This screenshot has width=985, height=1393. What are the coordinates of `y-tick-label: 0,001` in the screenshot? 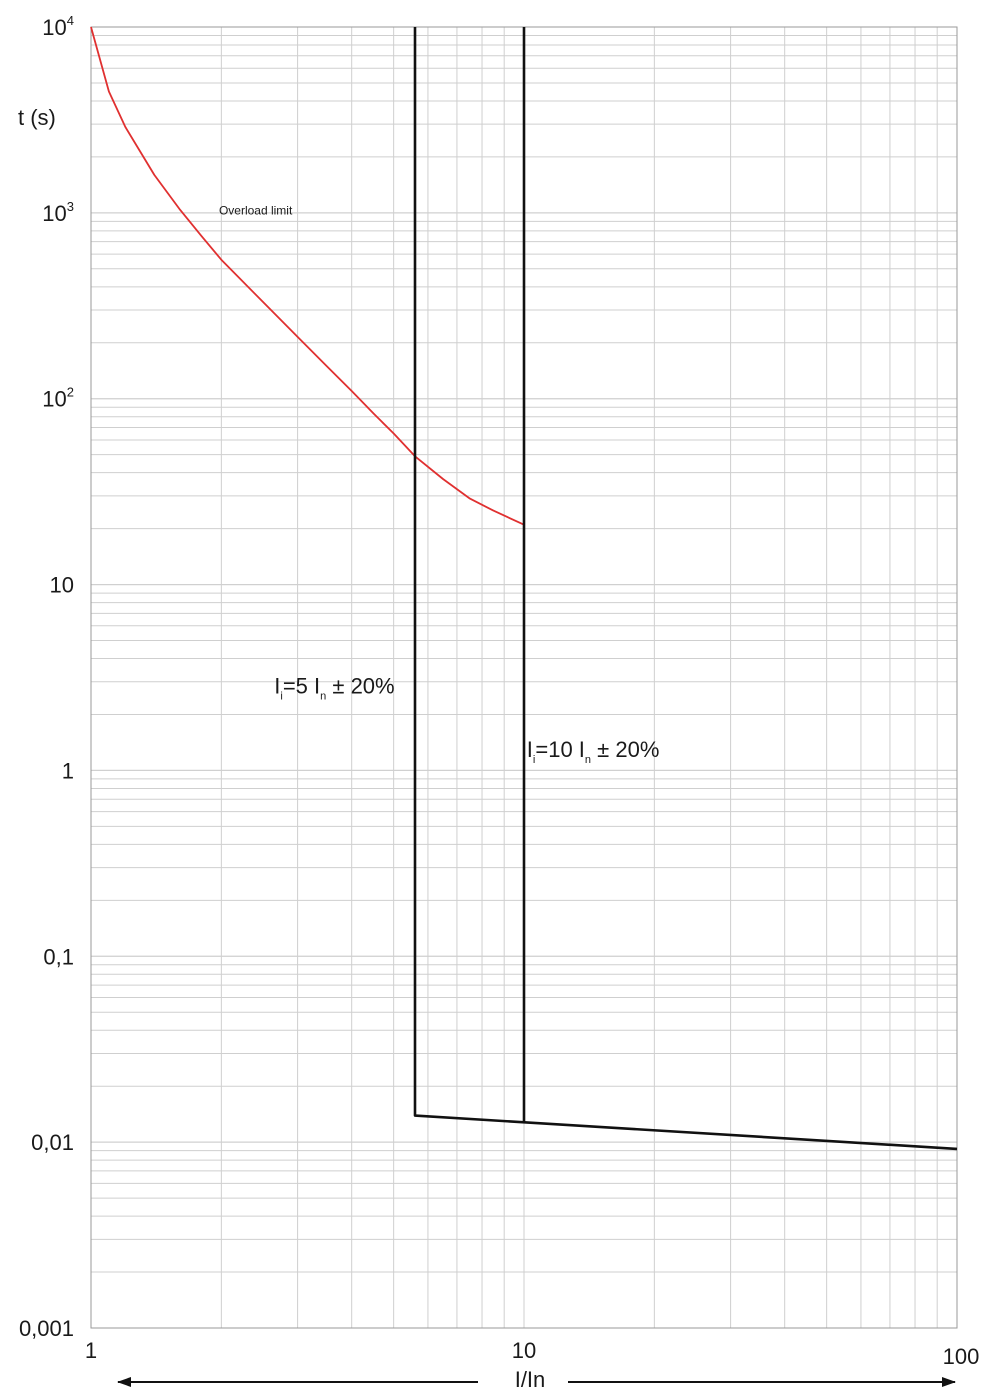 It's located at (46, 1328).